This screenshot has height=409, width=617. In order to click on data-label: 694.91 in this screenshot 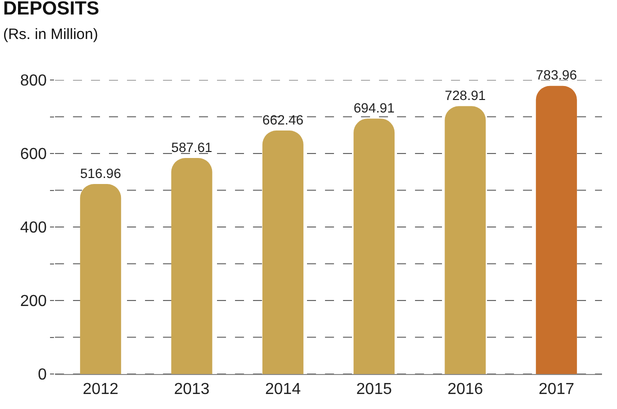, I will do `click(374, 108)`.